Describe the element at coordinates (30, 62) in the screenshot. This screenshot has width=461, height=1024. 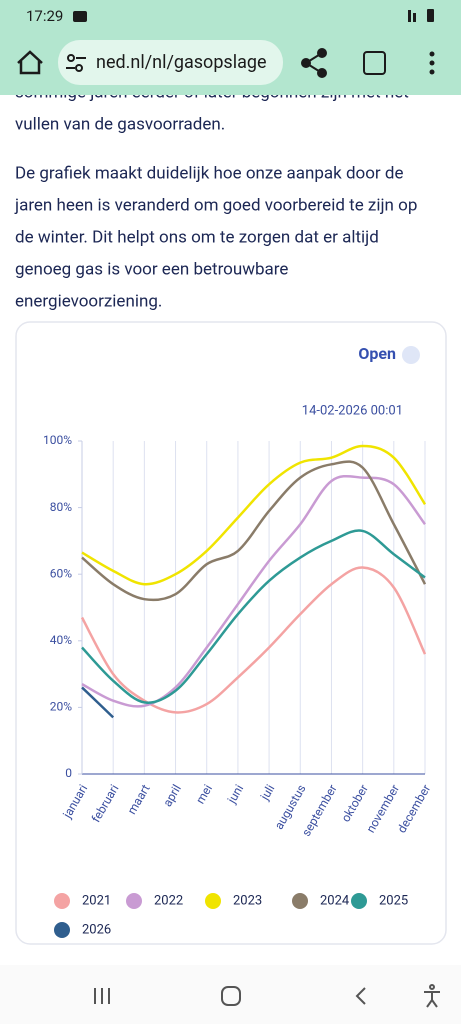
I see `home-button` at that location.